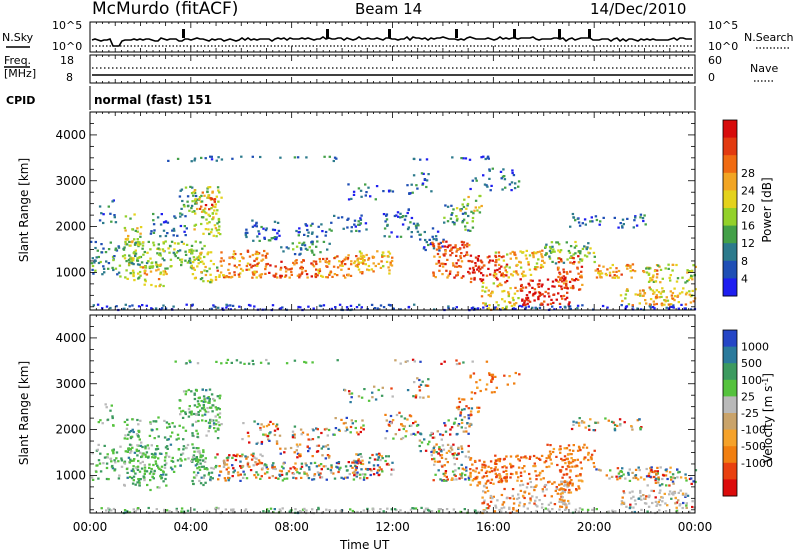  Describe the element at coordinates (768, 424) in the screenshot. I see `velocity-colorbar-label-main: Velocity [m s` at that location.